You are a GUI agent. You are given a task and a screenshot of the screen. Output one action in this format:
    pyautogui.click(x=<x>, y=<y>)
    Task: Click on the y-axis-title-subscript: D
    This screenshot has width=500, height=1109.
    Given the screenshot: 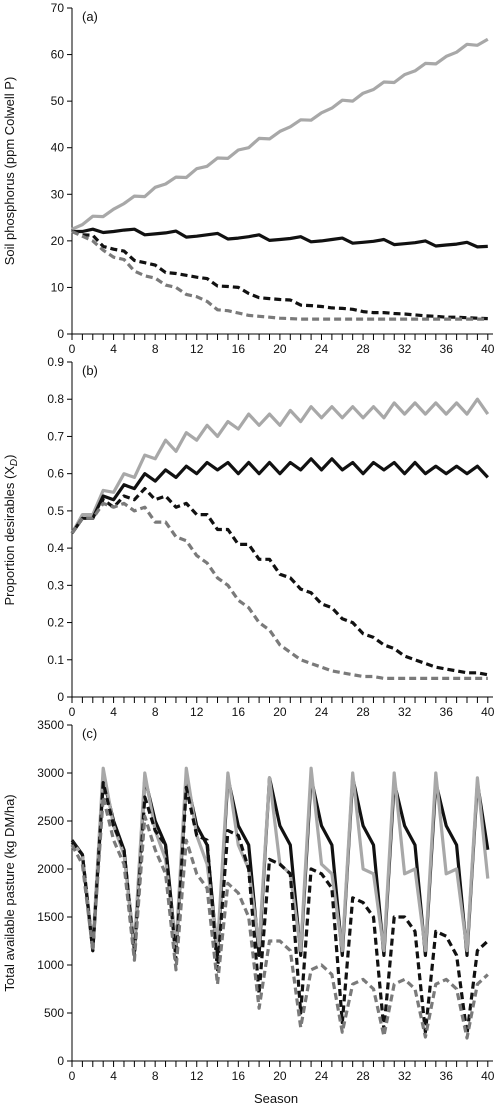 What is the action you would take?
    pyautogui.click(x=14, y=462)
    